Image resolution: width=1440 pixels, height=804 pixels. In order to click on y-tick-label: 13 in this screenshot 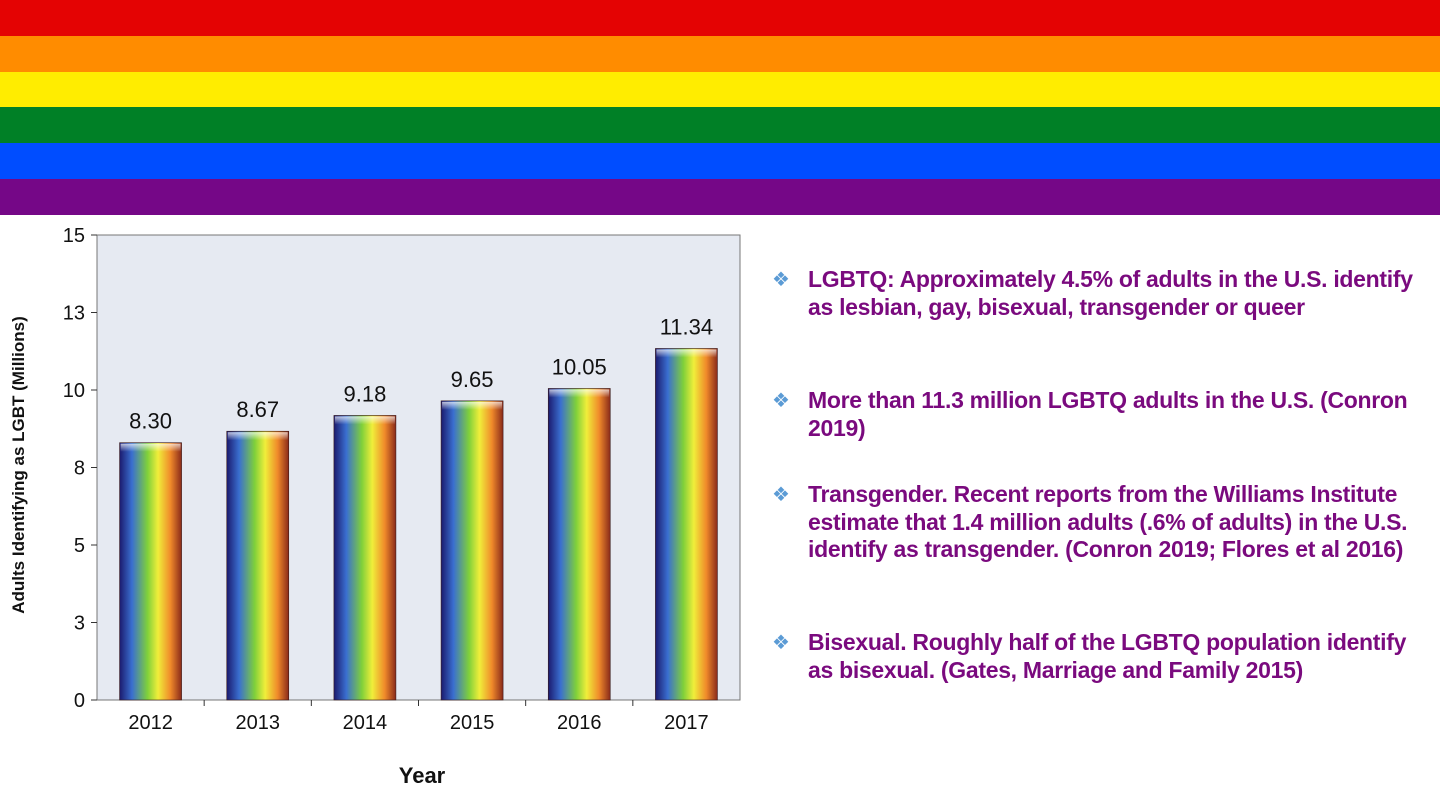, I will do `click(74, 314)`.